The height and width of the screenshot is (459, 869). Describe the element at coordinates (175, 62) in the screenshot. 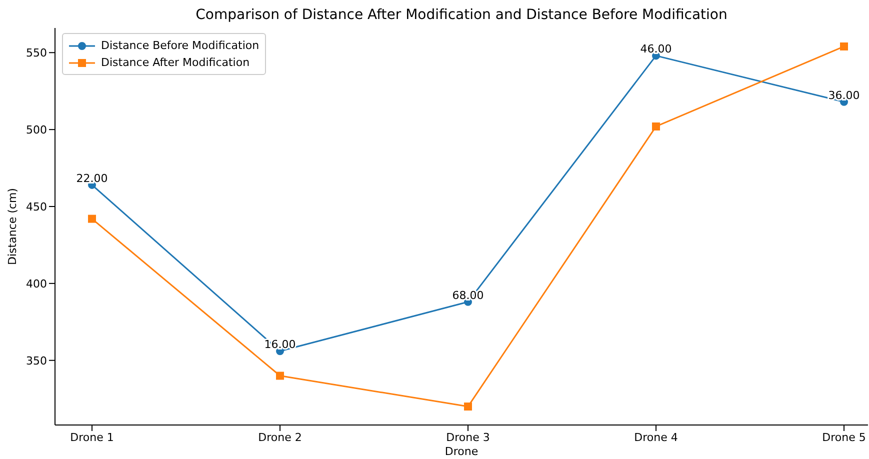

I see `legend-label: Distance After Modification` at that location.